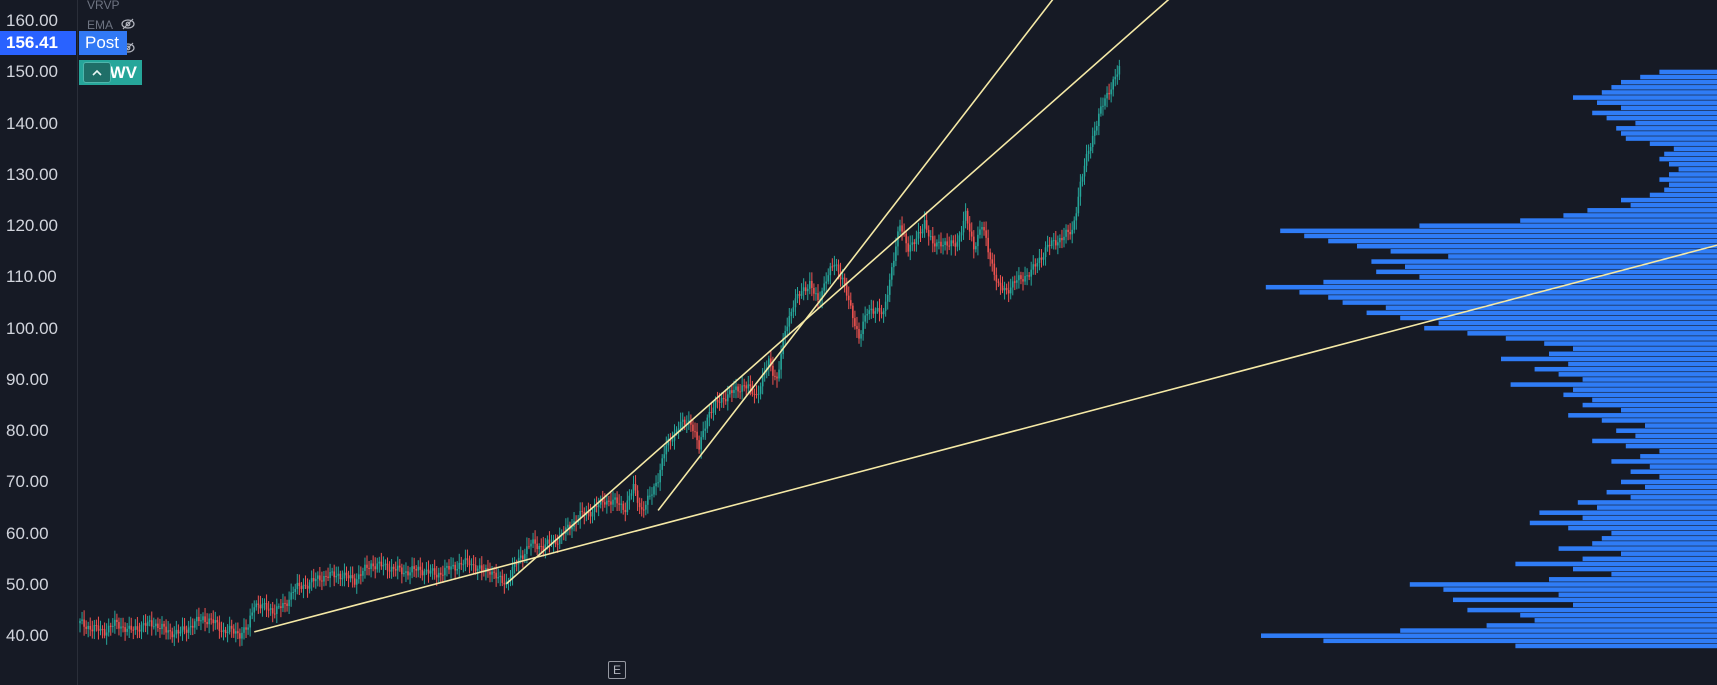  Describe the element at coordinates (617, 670) in the screenshot. I see `earnings-marker: E` at that location.